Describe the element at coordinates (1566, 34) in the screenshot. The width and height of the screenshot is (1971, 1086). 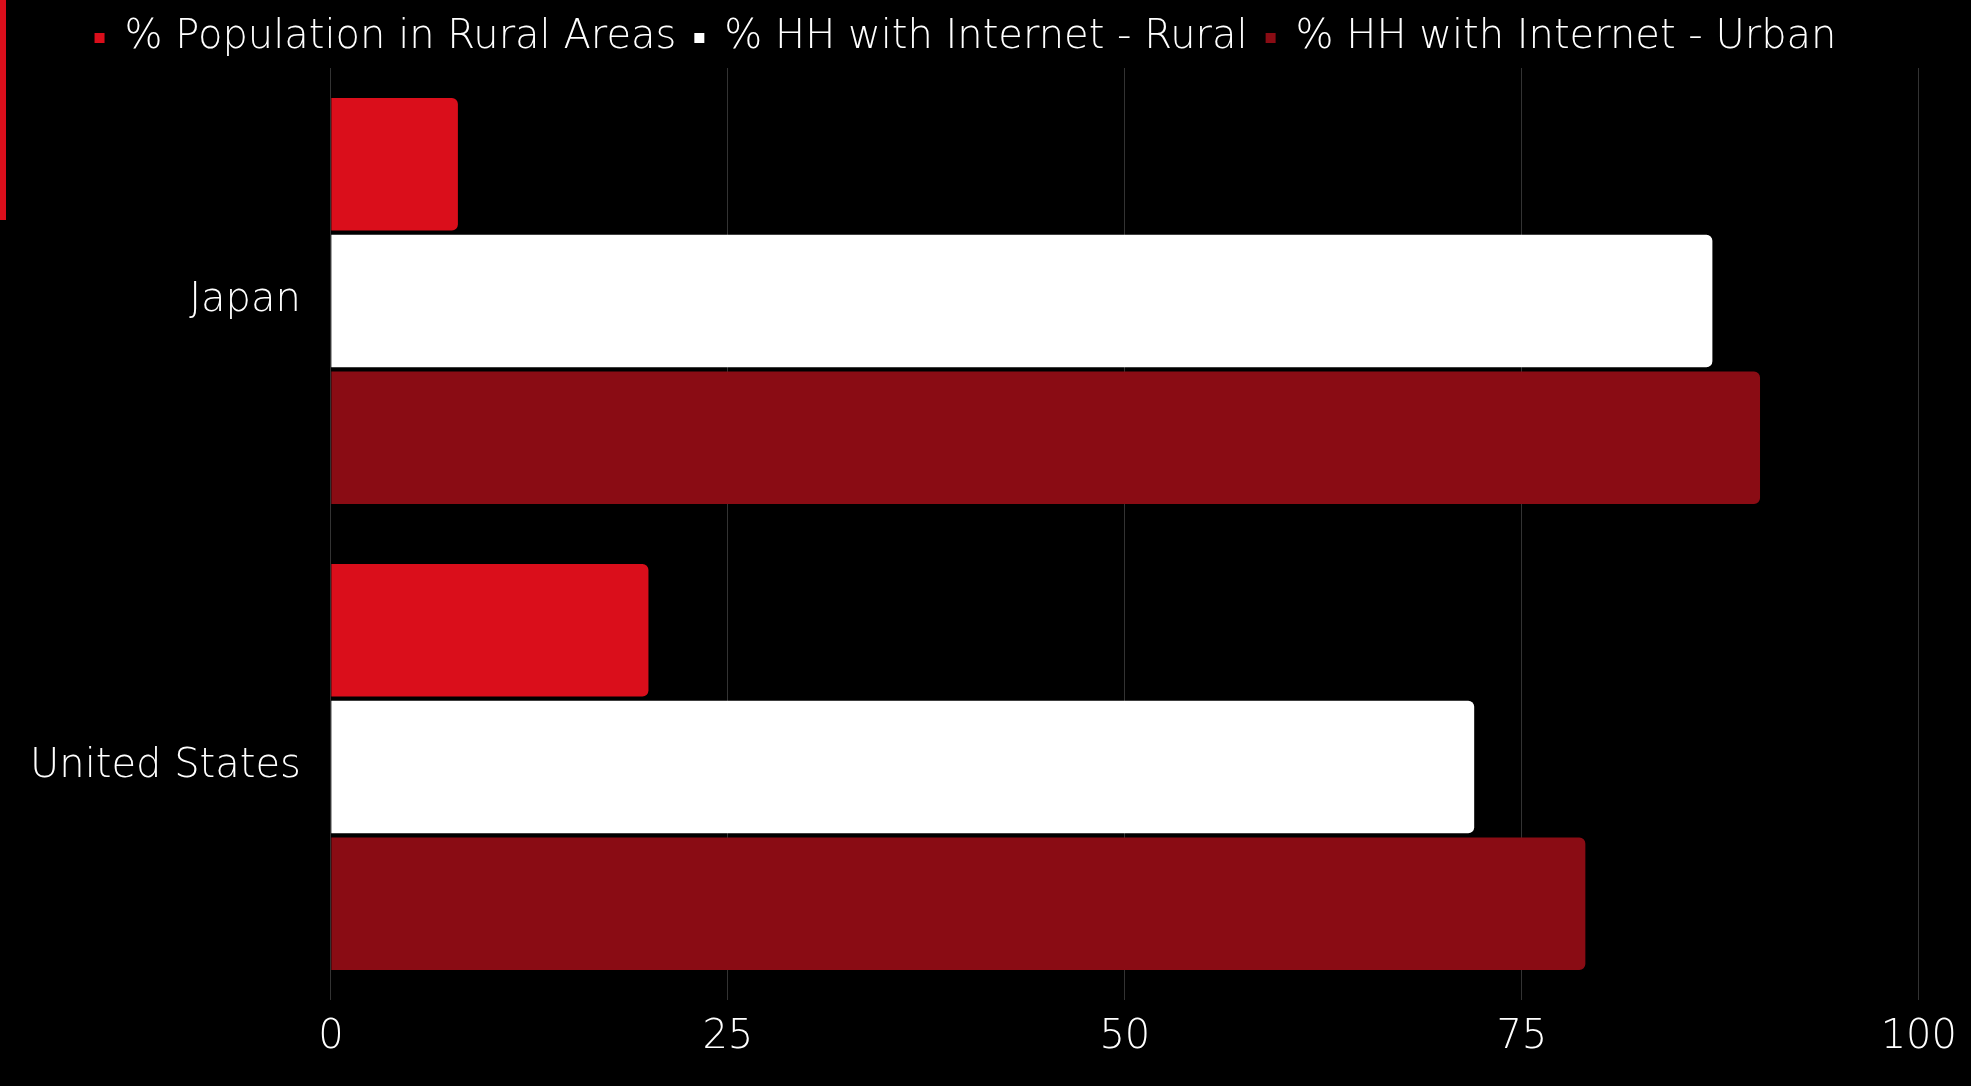
I see `legend-label: % HH with Internet - Urban` at that location.